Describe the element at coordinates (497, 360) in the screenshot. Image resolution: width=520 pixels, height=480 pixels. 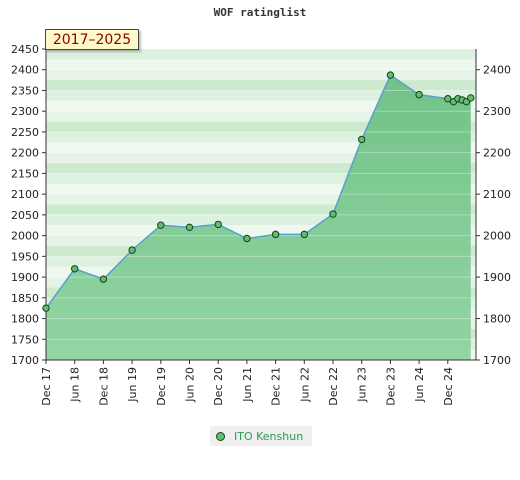
I see `right-tick-label: 1700` at that location.